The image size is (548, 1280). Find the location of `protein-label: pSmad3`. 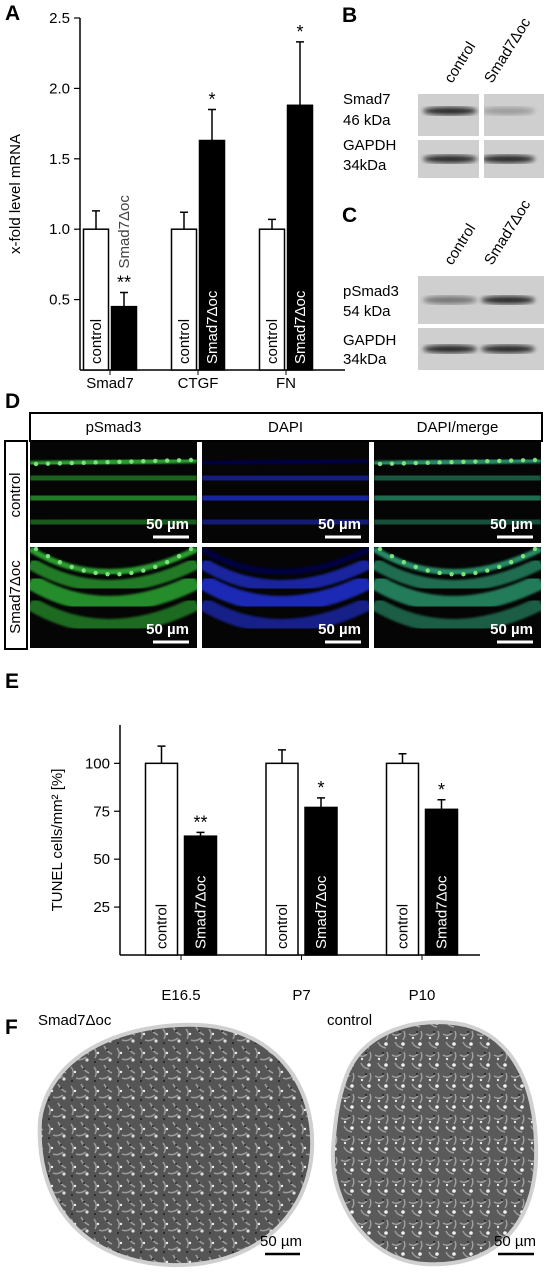

protein-label: pSmad3 is located at coordinates (371, 291).